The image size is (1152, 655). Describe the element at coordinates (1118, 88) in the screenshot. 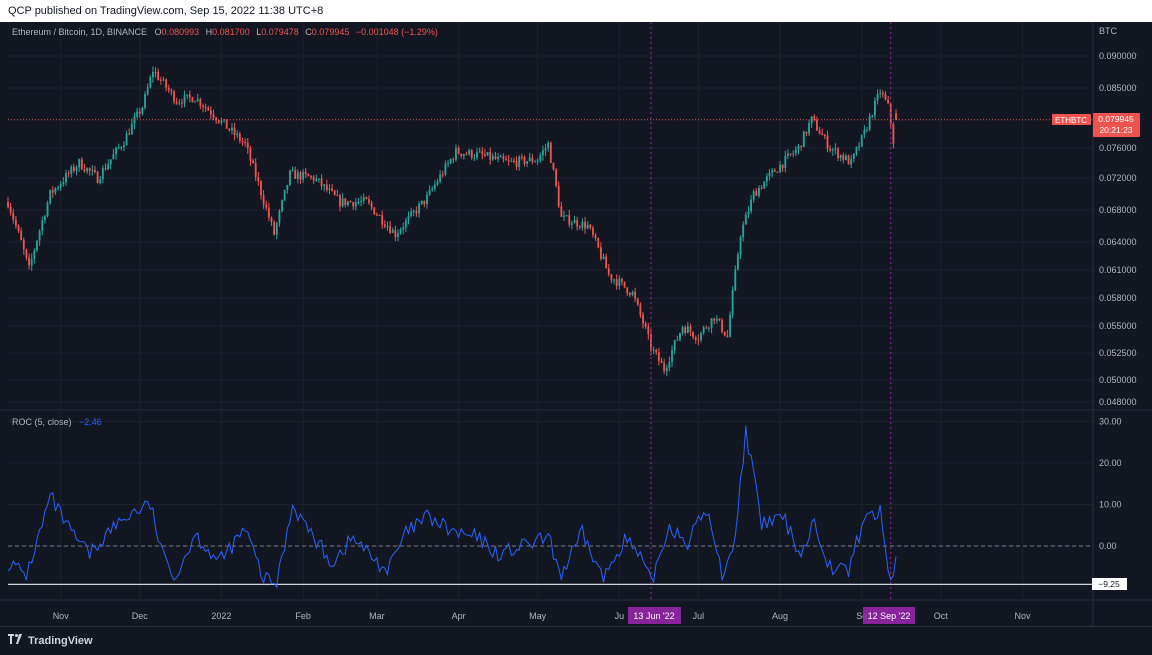

I see `price-tick-label: 0.085000` at that location.